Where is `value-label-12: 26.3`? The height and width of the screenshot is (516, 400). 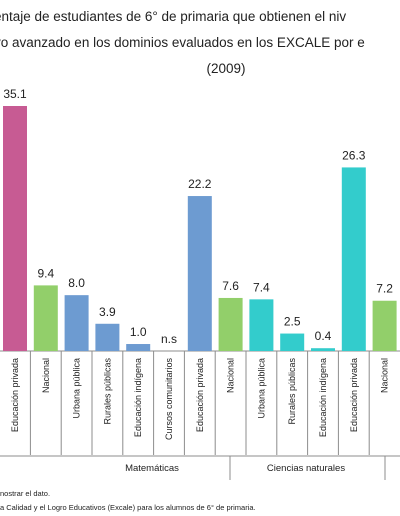
value-label-12: 26.3 is located at coordinates (354, 155).